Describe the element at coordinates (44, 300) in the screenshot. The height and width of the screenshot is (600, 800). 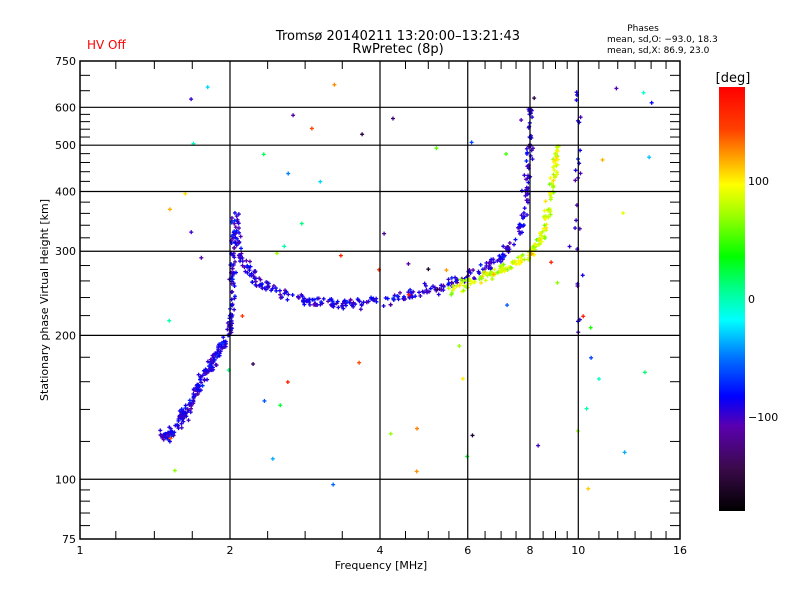
I see `y-axis-label: Stationary phase Virtual Height [km]` at that location.